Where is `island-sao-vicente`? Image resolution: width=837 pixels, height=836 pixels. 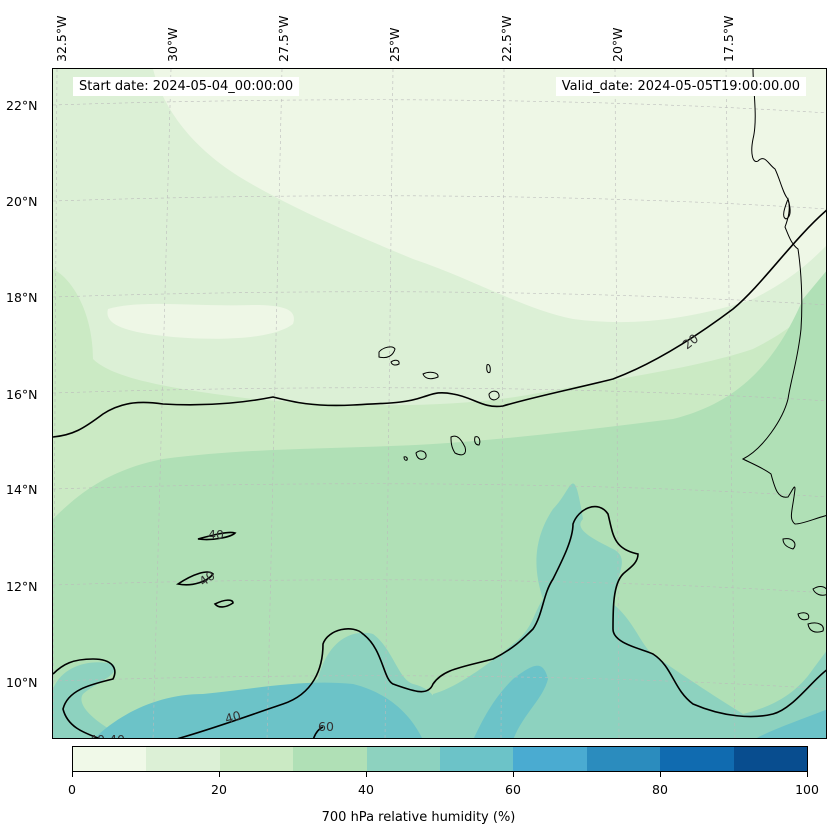 island-sao-vicente is located at coordinates (395, 362).